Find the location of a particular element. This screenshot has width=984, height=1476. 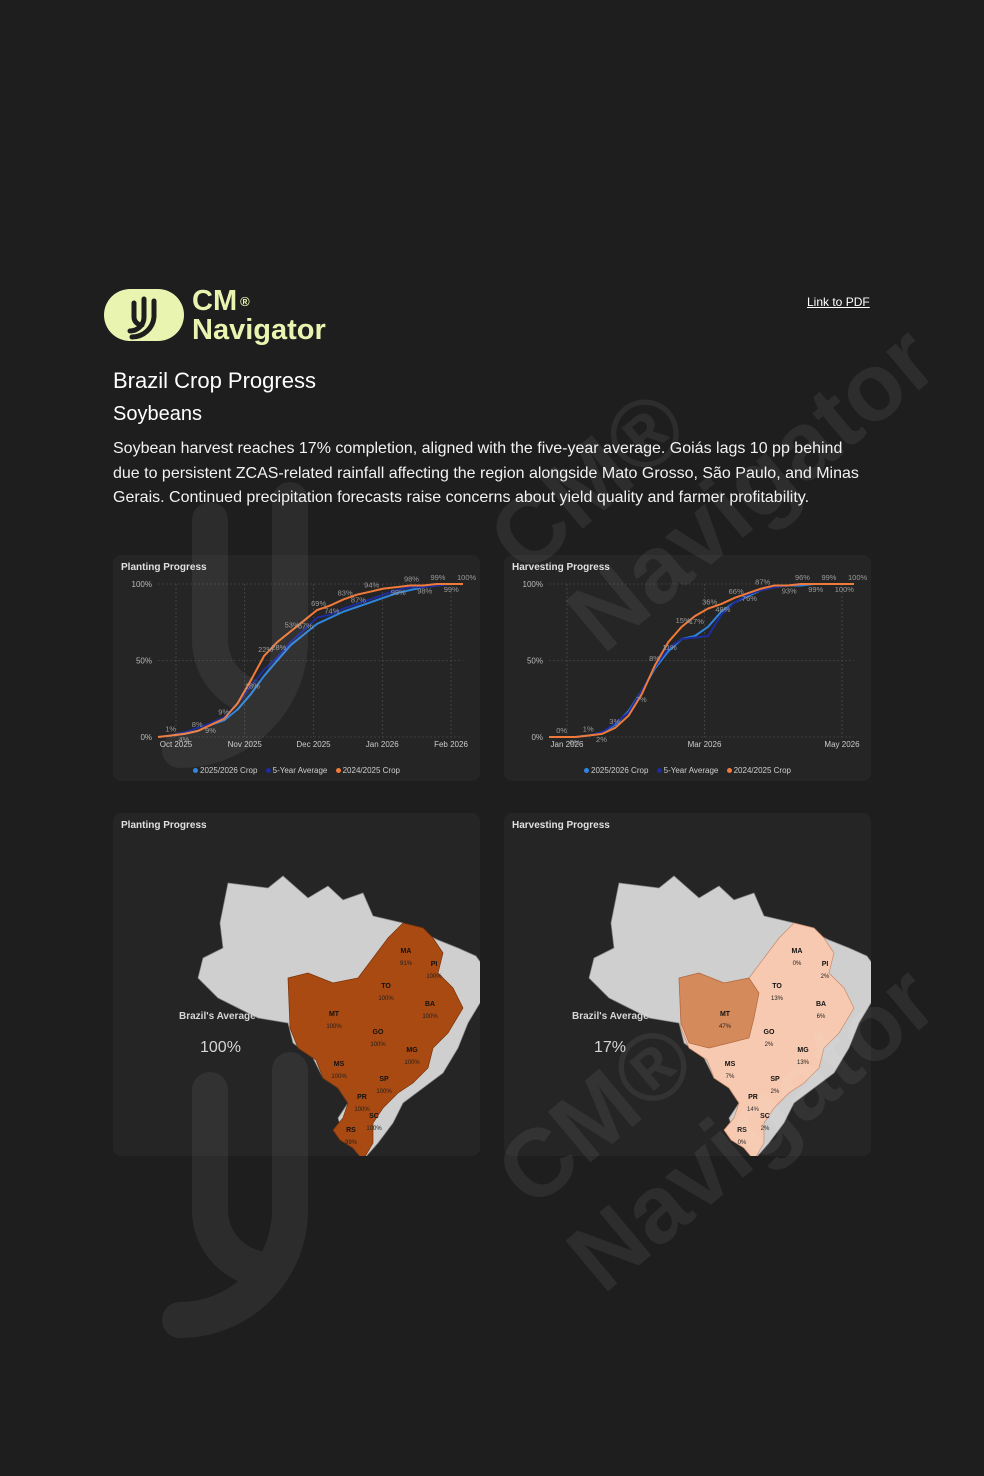

link-to-pdf: Link to PDF is located at coordinates (838, 302).